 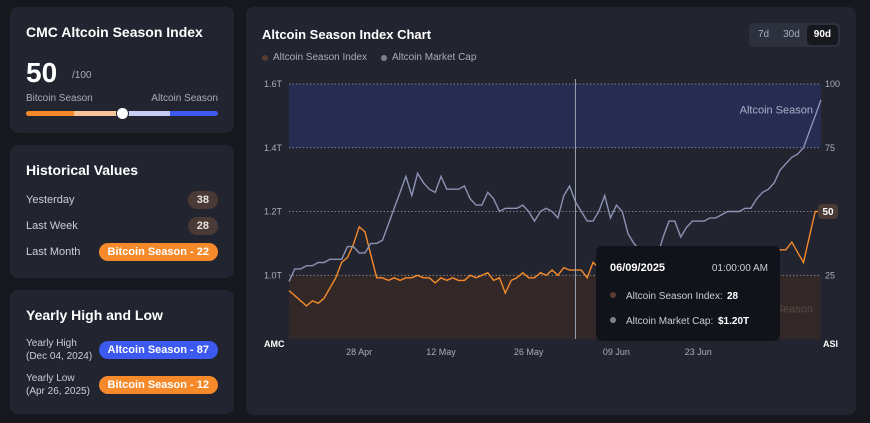 I want to click on right-axis-label: ASI, so click(x=830, y=344).